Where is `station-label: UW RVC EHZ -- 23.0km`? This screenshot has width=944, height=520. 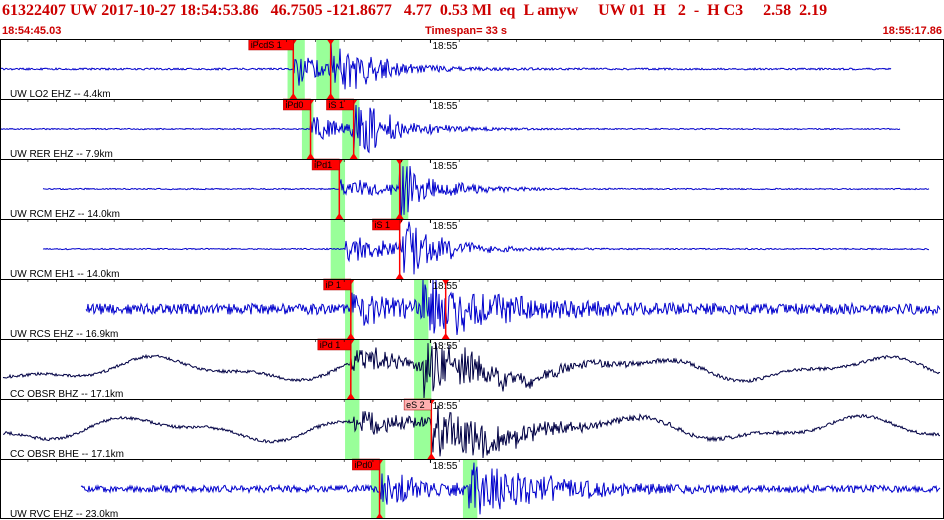
station-label: UW RVC EHZ -- 23.0km is located at coordinates (64, 514).